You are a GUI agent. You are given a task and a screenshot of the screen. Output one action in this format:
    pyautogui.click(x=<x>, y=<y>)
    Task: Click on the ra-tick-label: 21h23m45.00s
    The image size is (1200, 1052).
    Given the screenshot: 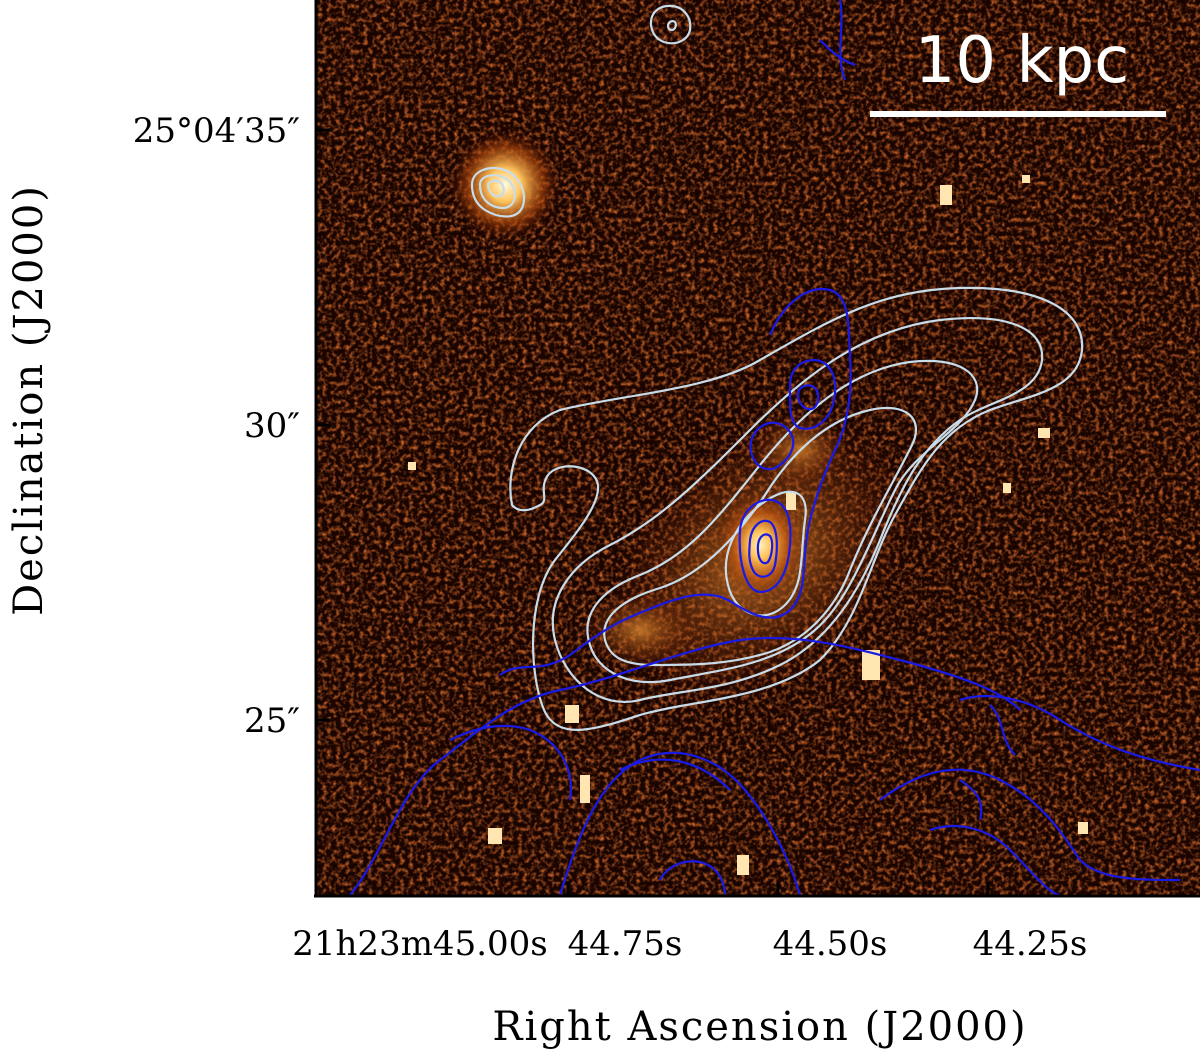 What is the action you would take?
    pyautogui.click(x=419, y=944)
    